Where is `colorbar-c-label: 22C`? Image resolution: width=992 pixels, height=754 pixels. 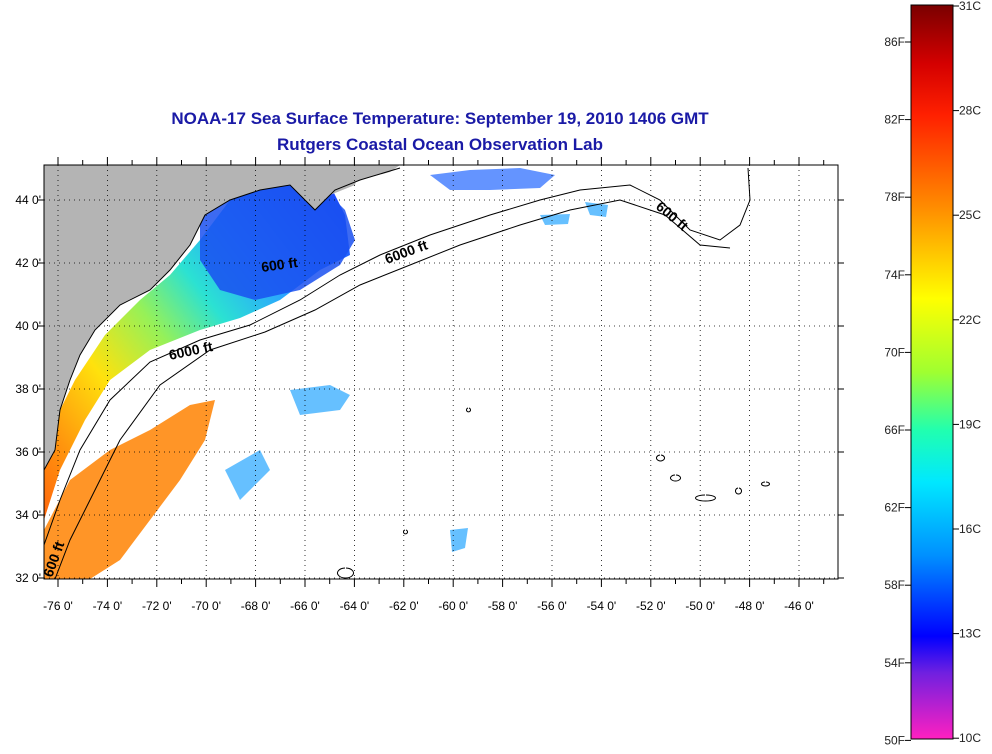 colorbar-c-label: 22C is located at coordinates (970, 320).